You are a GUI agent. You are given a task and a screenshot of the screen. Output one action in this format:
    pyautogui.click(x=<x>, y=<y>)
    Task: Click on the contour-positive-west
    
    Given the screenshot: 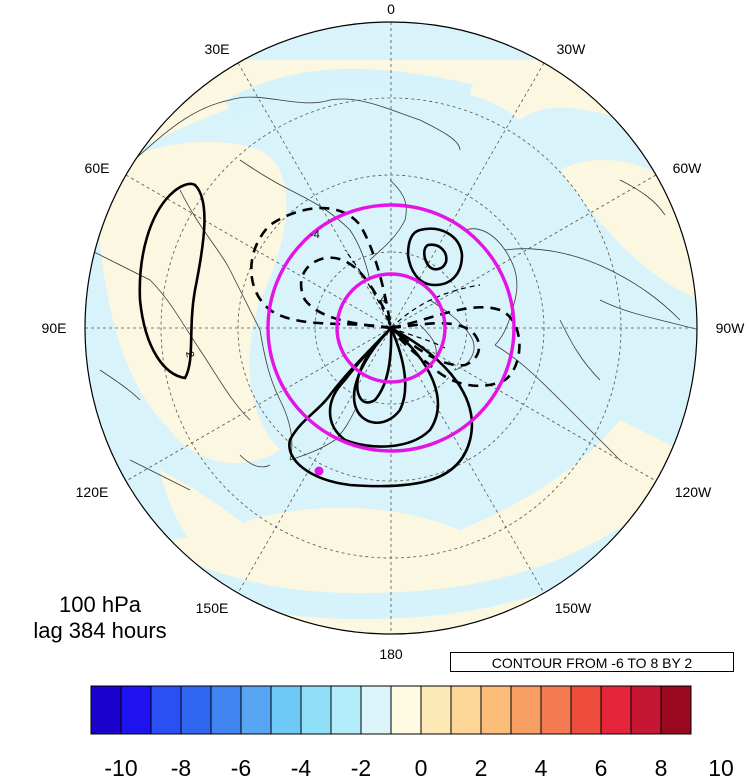 What is the action you would take?
    pyautogui.click(x=172, y=281)
    